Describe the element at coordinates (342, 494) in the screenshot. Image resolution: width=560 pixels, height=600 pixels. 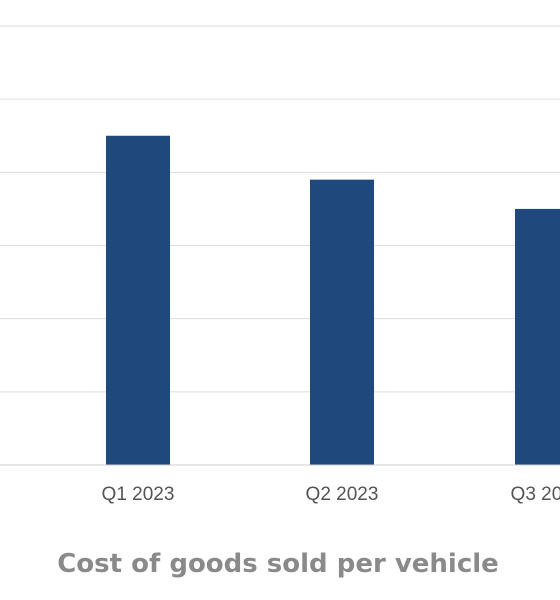
I see `x-tick-label: Q2 2023` at that location.